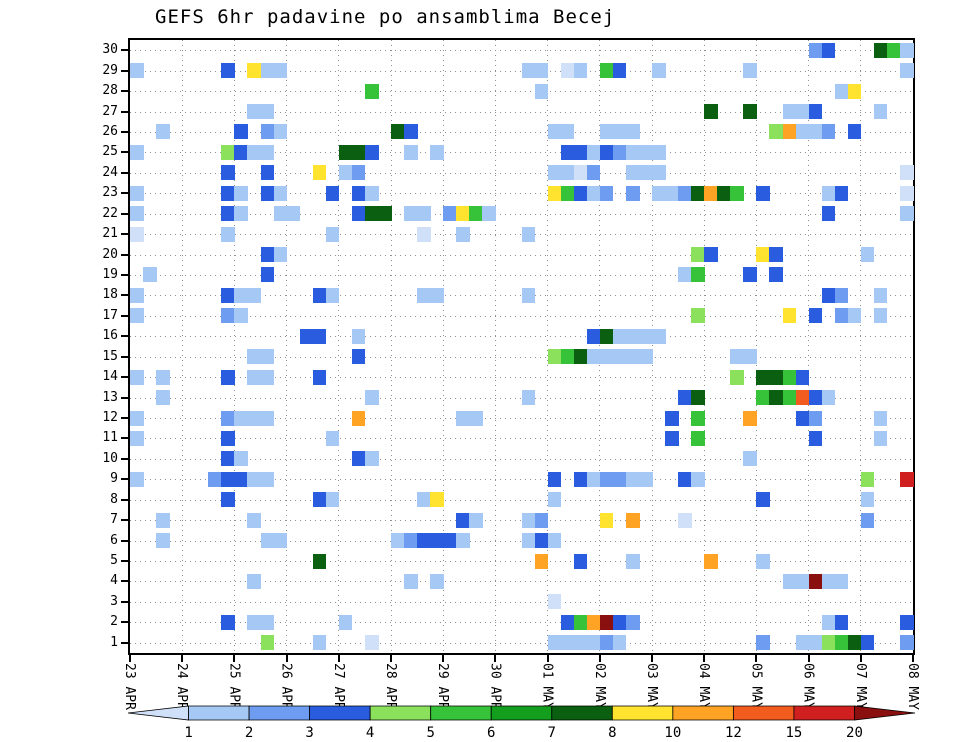 The image size is (960, 742). What do you see at coordinates (521, 723) in the screenshot?
I see `colorbar-scale: 1 2 3 4 5 6 7 8 10 12 15 20` at bounding box center [521, 723].